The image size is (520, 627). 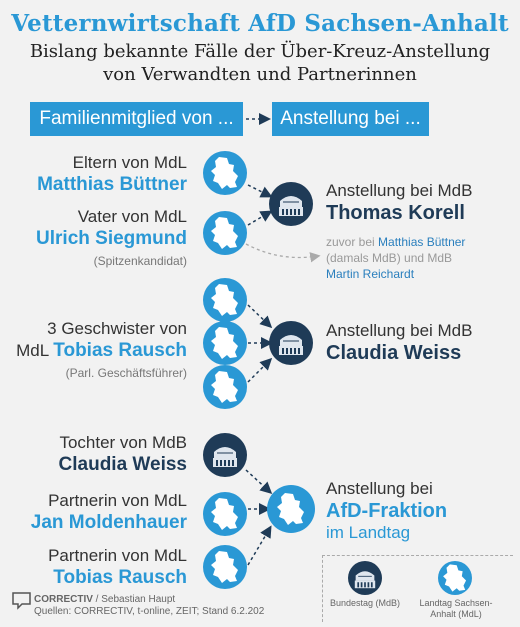 I want to click on mdb-name: Claudia Weiss, so click(x=122, y=464).